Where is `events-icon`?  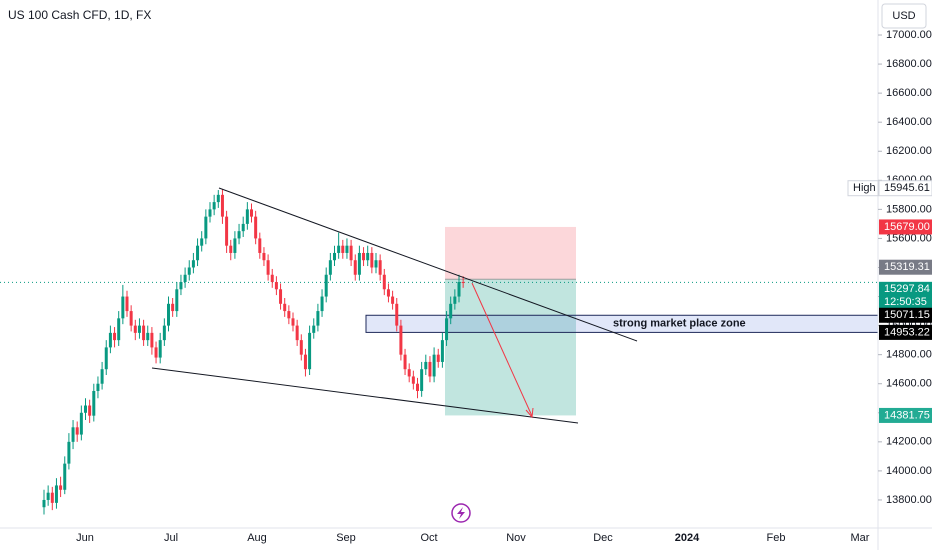
events-icon is located at coordinates (461, 513).